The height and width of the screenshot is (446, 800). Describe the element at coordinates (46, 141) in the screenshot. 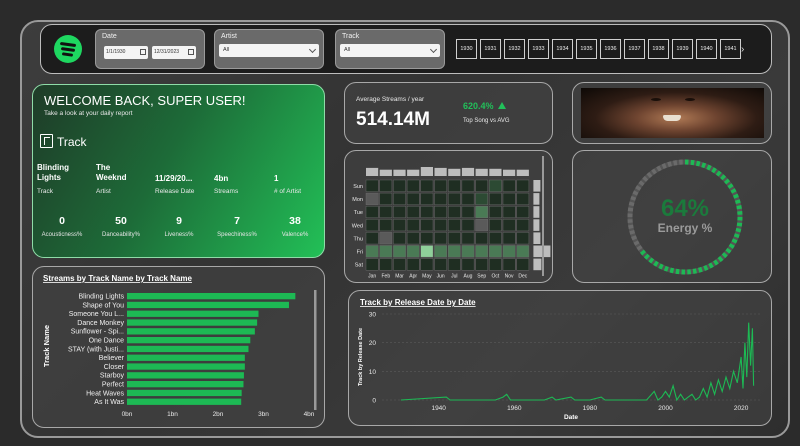

I see `music-note-icon` at that location.